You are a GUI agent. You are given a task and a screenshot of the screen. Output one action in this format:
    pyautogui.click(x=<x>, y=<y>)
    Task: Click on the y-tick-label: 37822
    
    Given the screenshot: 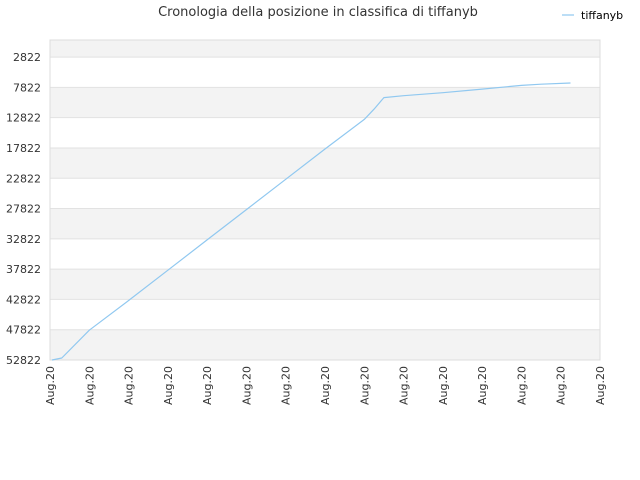 What is the action you would take?
    pyautogui.click(x=23, y=269)
    